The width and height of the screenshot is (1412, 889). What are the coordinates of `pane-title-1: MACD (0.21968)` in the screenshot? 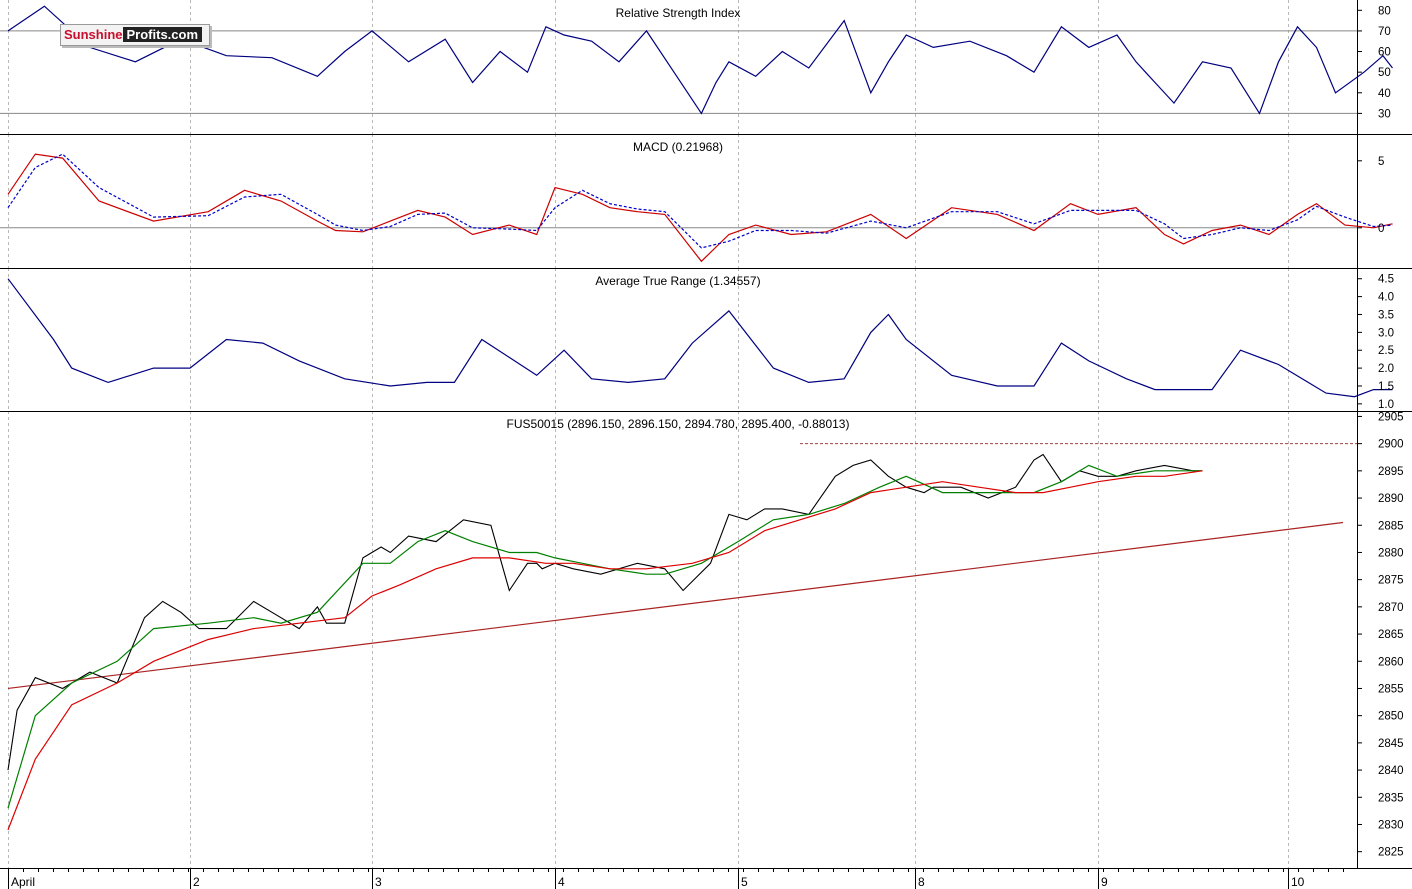 It's located at (678, 147).